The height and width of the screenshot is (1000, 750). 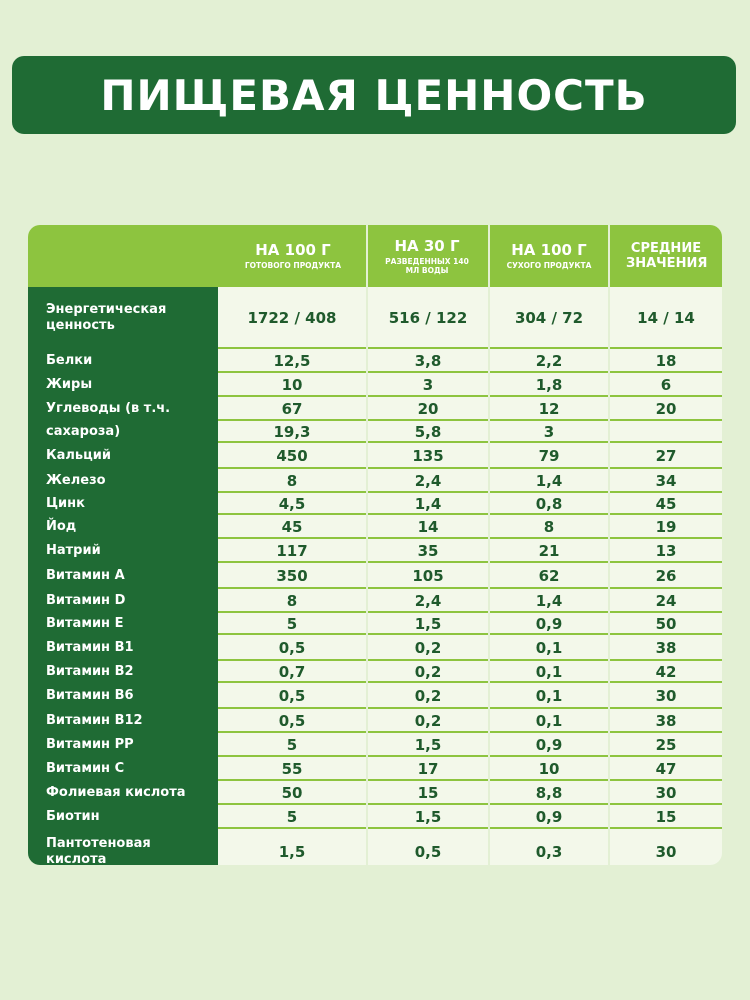 I want to click on value-cell: 14, so click(x=428, y=527).